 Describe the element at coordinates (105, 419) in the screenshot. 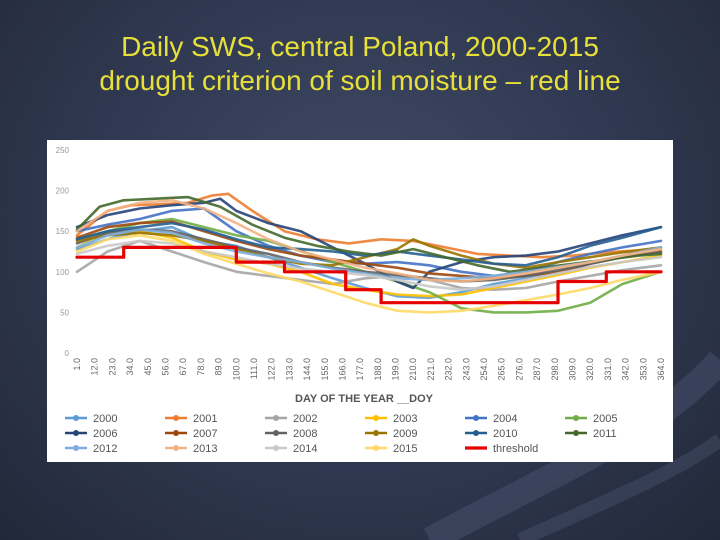

I see `legend-label: 2000` at that location.